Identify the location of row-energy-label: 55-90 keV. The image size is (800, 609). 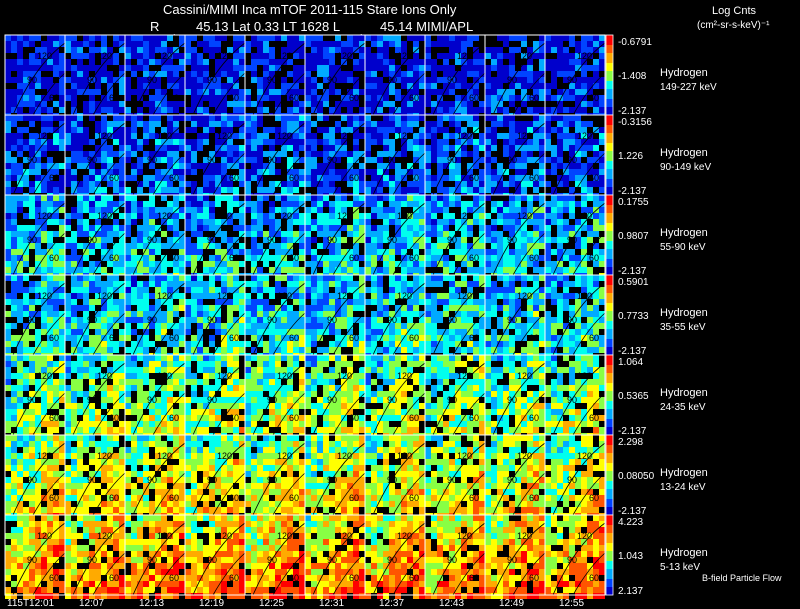
(683, 247).